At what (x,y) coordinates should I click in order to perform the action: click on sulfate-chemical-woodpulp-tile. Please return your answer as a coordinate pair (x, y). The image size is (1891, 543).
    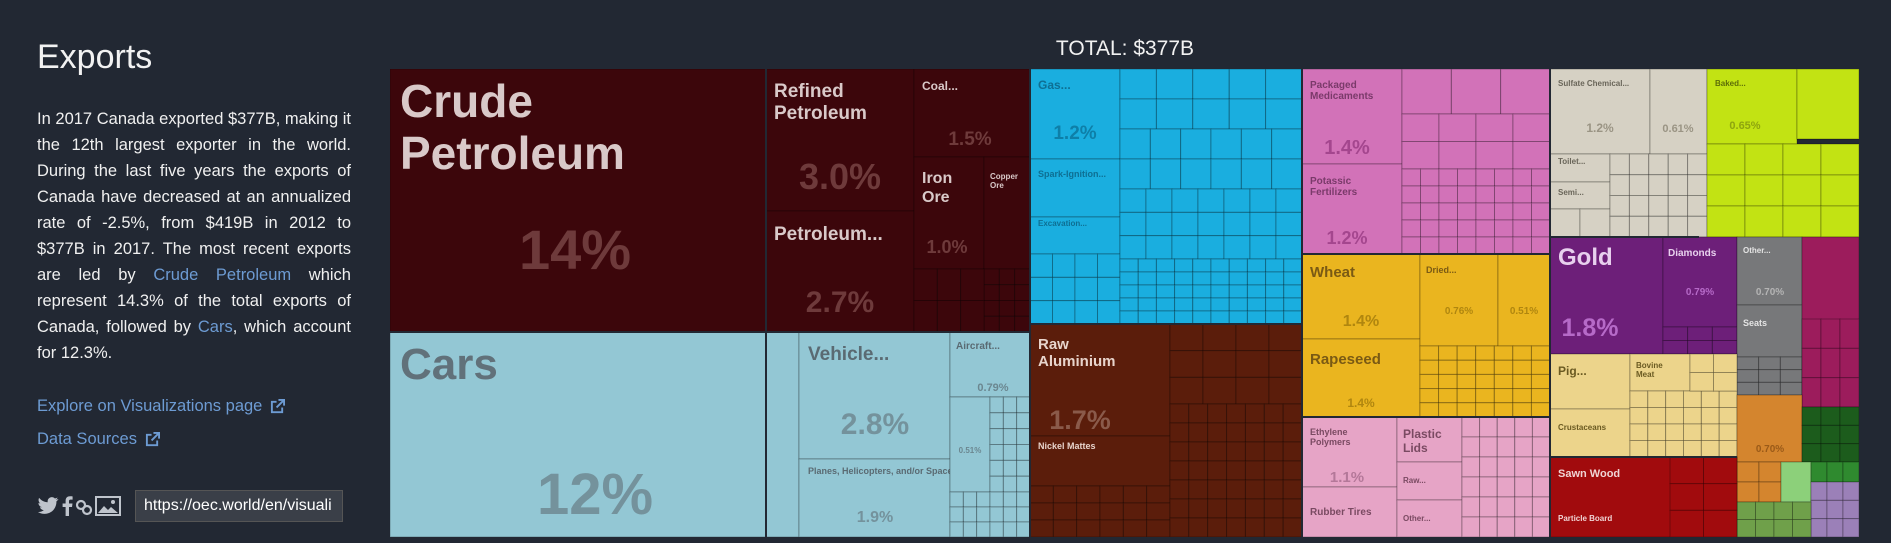
    Looking at the image, I should click on (1600, 112).